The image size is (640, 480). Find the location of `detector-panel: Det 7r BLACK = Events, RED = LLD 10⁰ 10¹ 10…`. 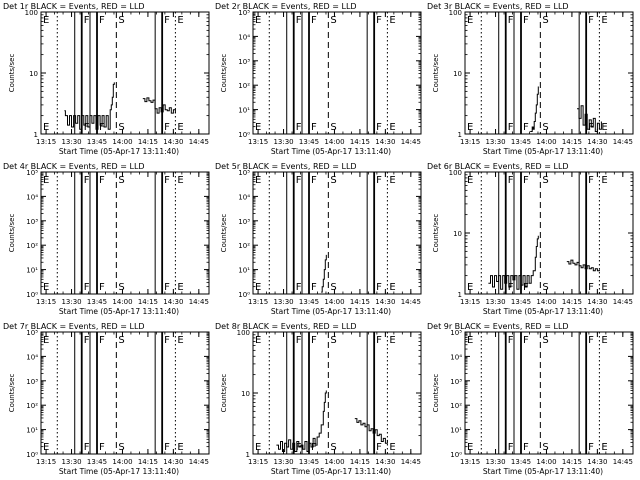

detector-panel: Det 7r BLACK = Events, RED = LLD 10⁰ 10¹ 10… is located at coordinates (106, 399).